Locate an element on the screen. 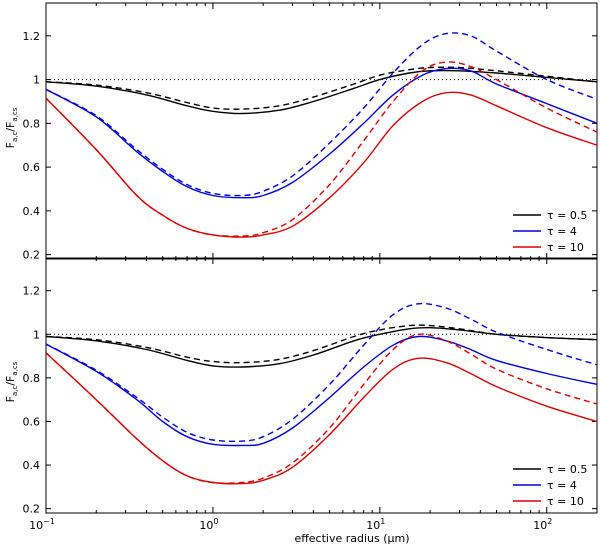 Image resolution: width=600 pixels, height=548 pixels. x-tick-label: 10⁻¹ is located at coordinates (42, 524).